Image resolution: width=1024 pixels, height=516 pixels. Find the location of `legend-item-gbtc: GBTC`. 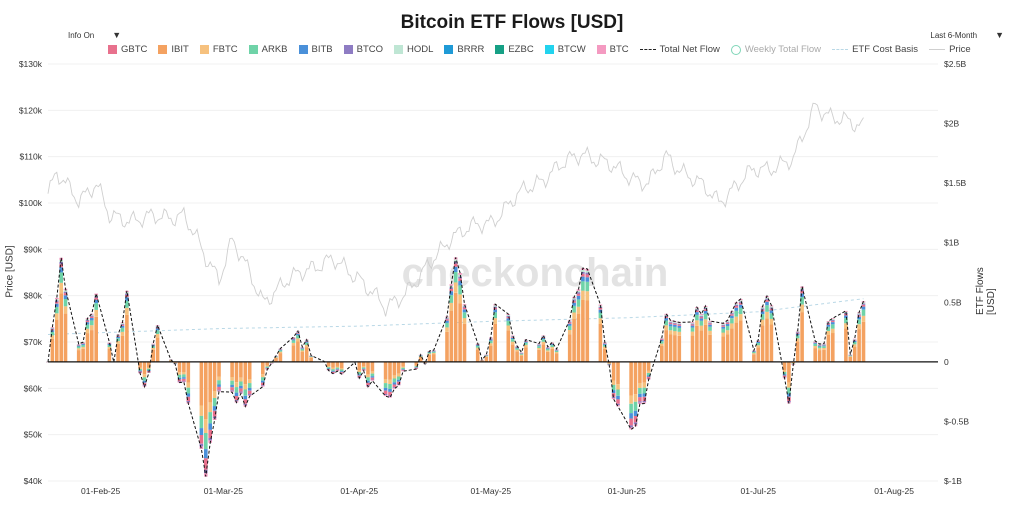

legend-item-gbtc: GBTC is located at coordinates (127, 49).